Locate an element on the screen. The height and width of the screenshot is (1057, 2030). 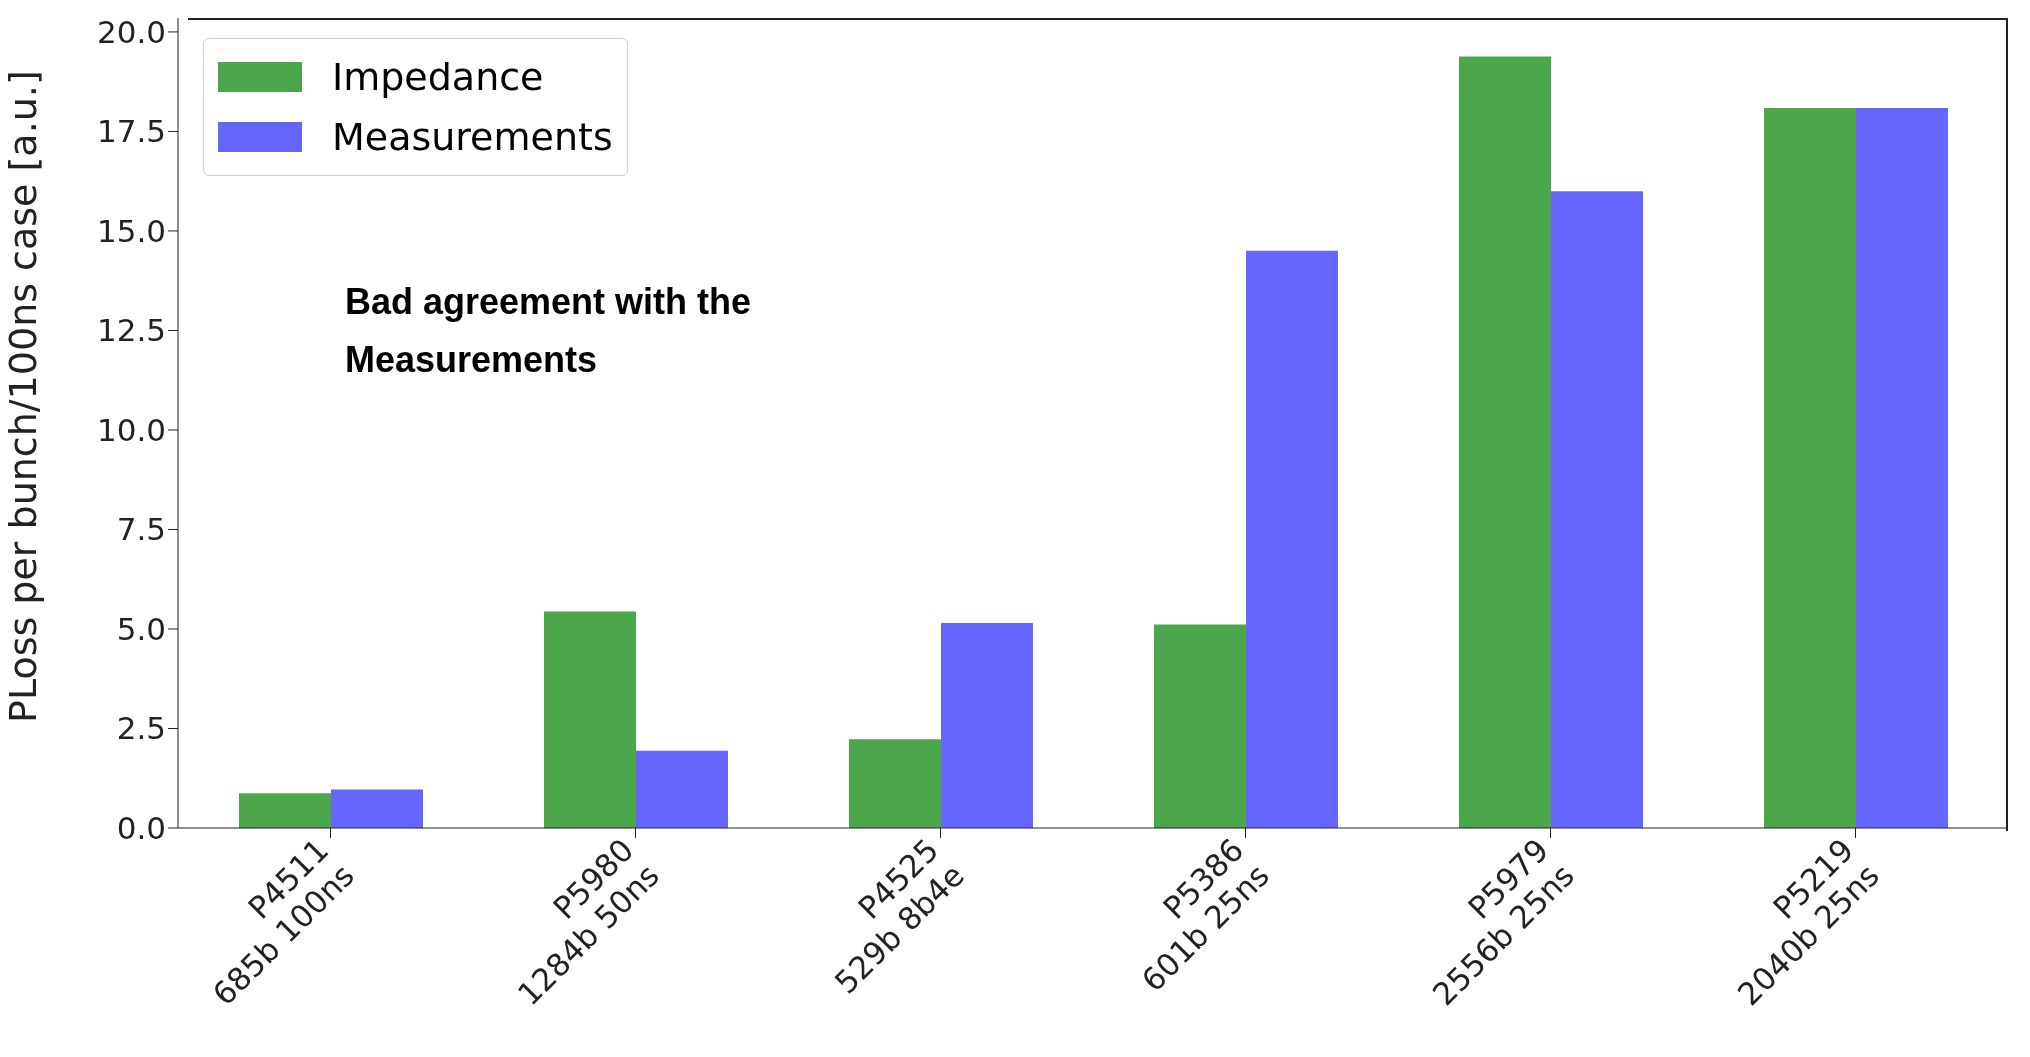
y-tick-label: 20.0 is located at coordinates (131, 31).